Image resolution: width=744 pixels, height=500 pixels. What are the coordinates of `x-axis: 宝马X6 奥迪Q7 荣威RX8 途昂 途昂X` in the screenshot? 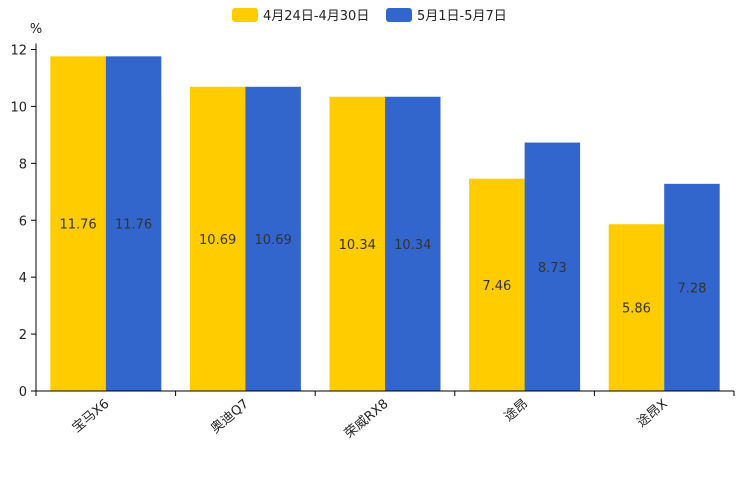 It's located at (385, 416).